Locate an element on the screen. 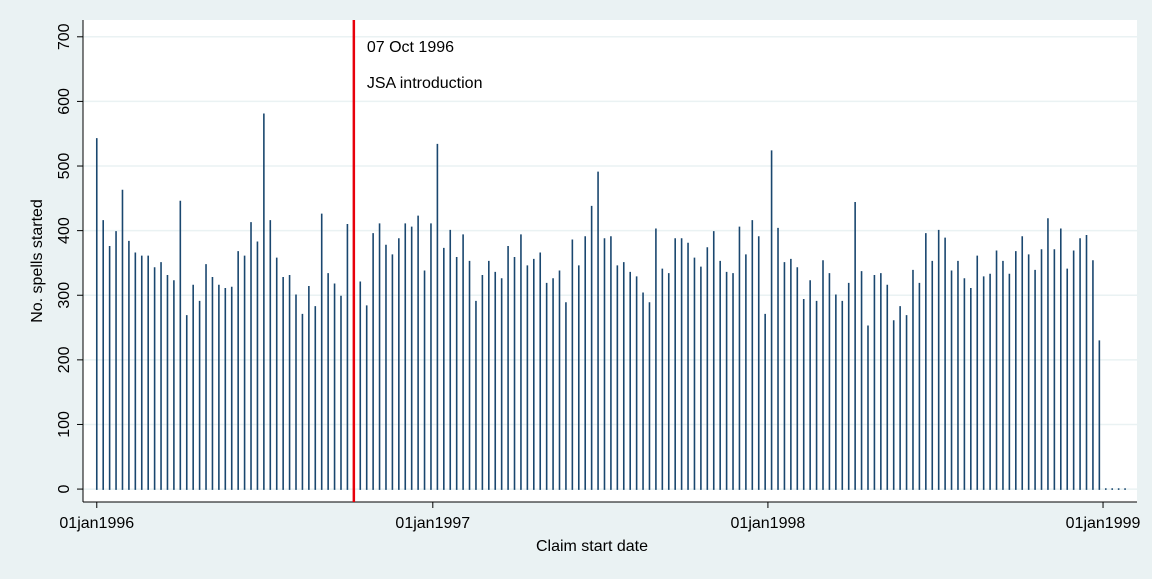 This screenshot has width=1152, height=579. y-tick-label: 500 is located at coordinates (64, 166).